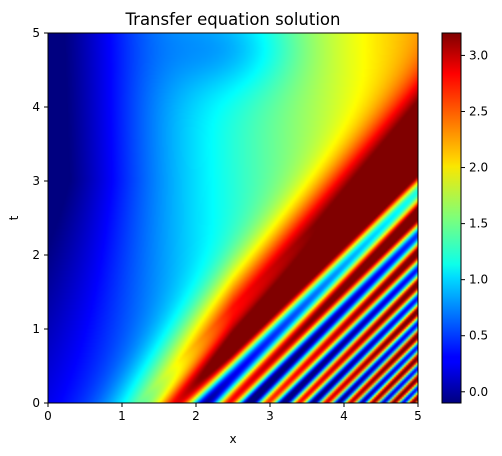  What do you see at coordinates (122, 416) in the screenshot?
I see `x-tick-label: 1` at bounding box center [122, 416].